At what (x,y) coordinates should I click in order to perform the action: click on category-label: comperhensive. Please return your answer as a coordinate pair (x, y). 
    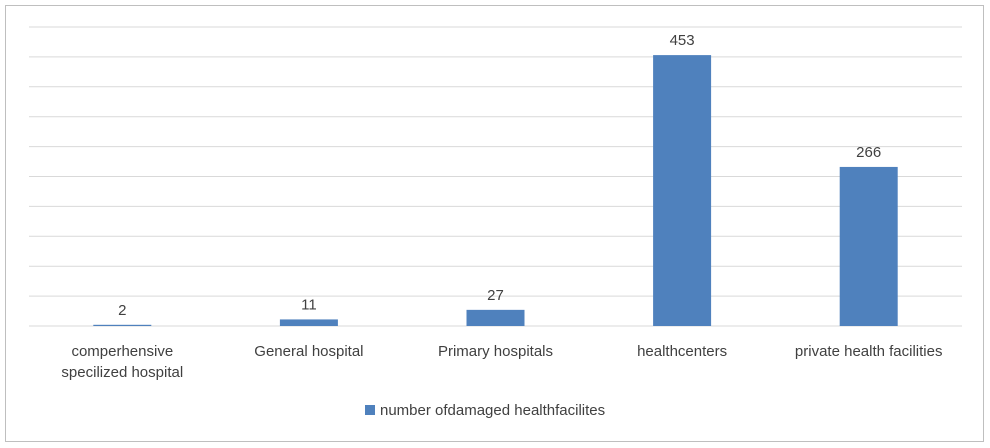
    Looking at the image, I should click on (122, 351).